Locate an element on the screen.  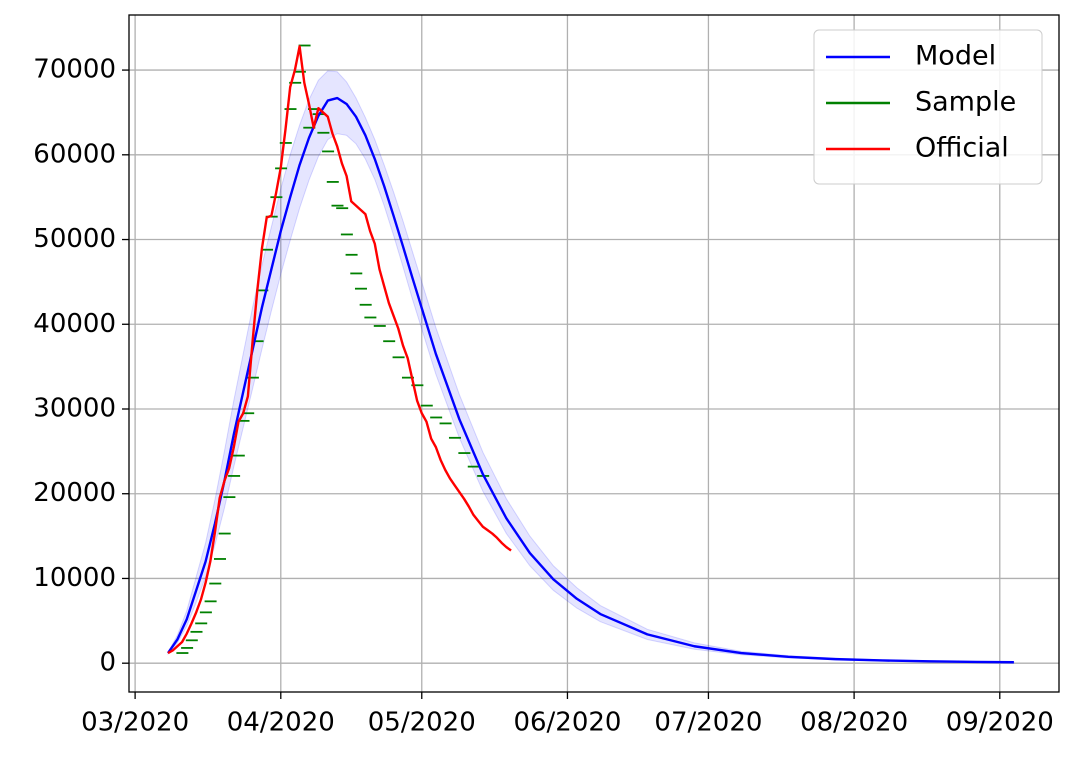
y-tick-label: 20000 is located at coordinates (74, 493).